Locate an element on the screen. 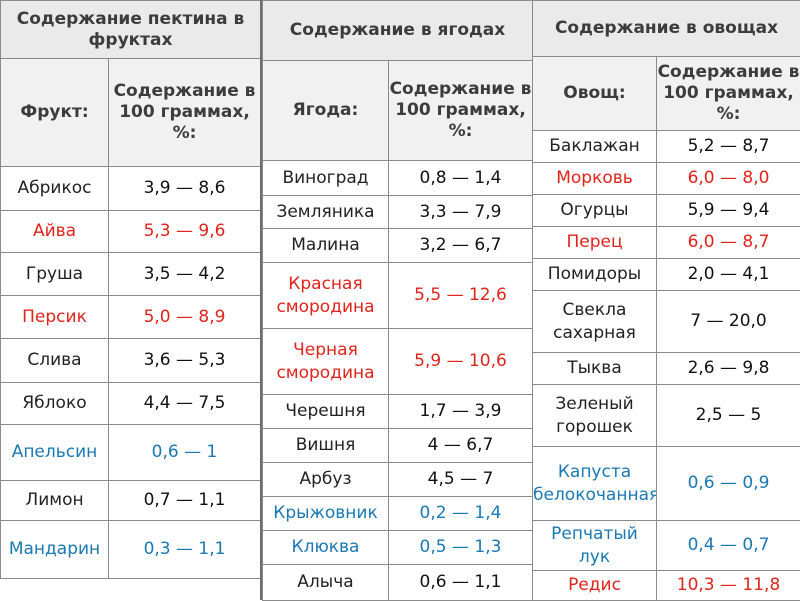  row-value: 5,5 — 12,6 is located at coordinates (461, 296).